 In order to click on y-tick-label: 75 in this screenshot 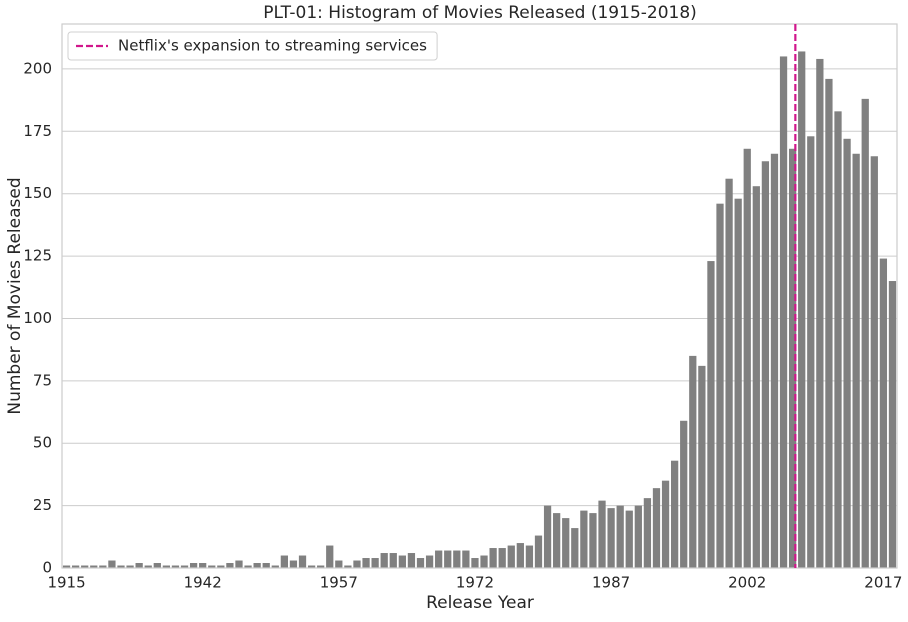, I will do `click(42, 380)`.